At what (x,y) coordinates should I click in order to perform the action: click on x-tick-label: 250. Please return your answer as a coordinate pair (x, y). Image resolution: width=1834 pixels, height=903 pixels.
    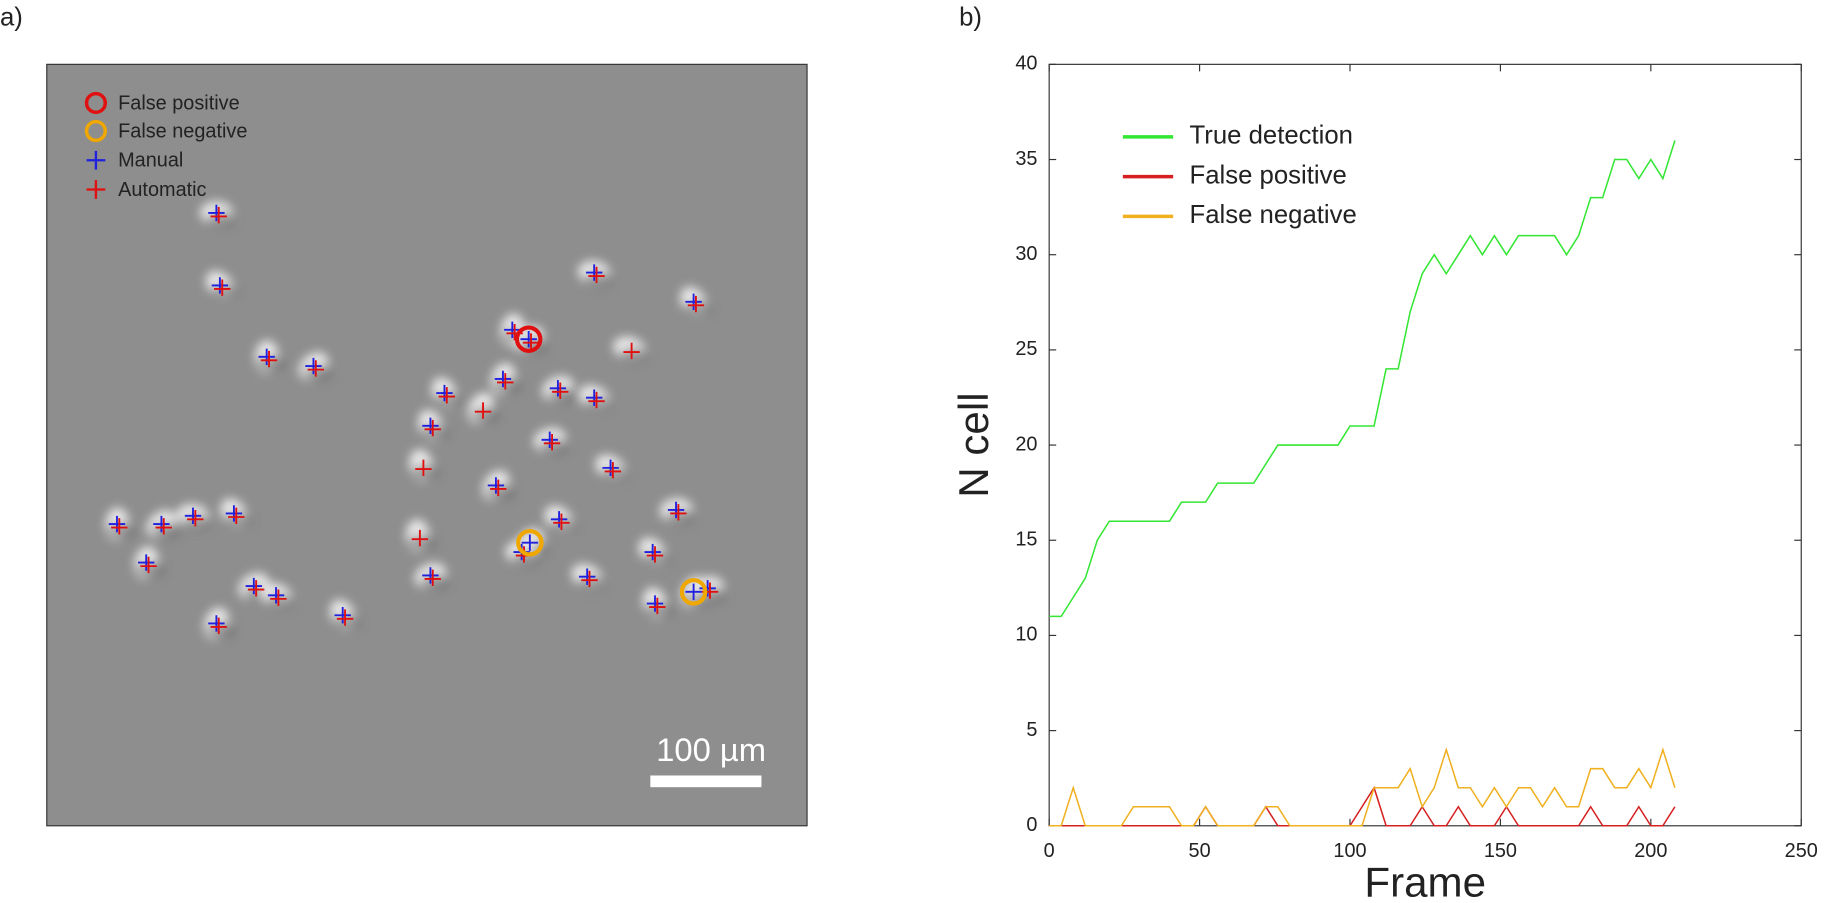
    Looking at the image, I should click on (1801, 851).